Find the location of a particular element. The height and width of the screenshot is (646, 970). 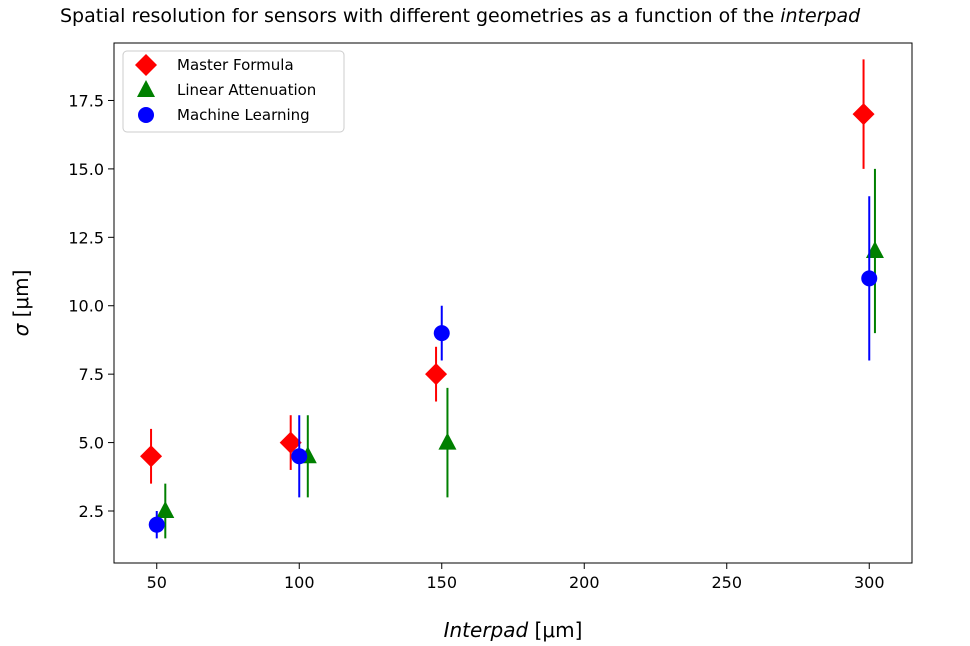

y-tick-label-2.5: 2.5 is located at coordinates (91, 511).